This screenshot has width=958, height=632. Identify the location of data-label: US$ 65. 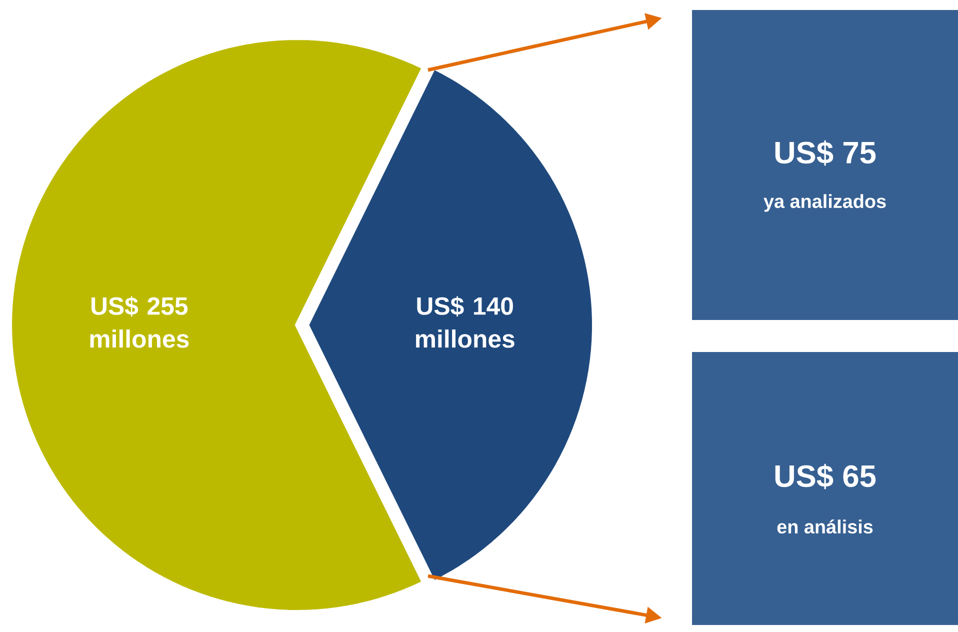
(825, 477).